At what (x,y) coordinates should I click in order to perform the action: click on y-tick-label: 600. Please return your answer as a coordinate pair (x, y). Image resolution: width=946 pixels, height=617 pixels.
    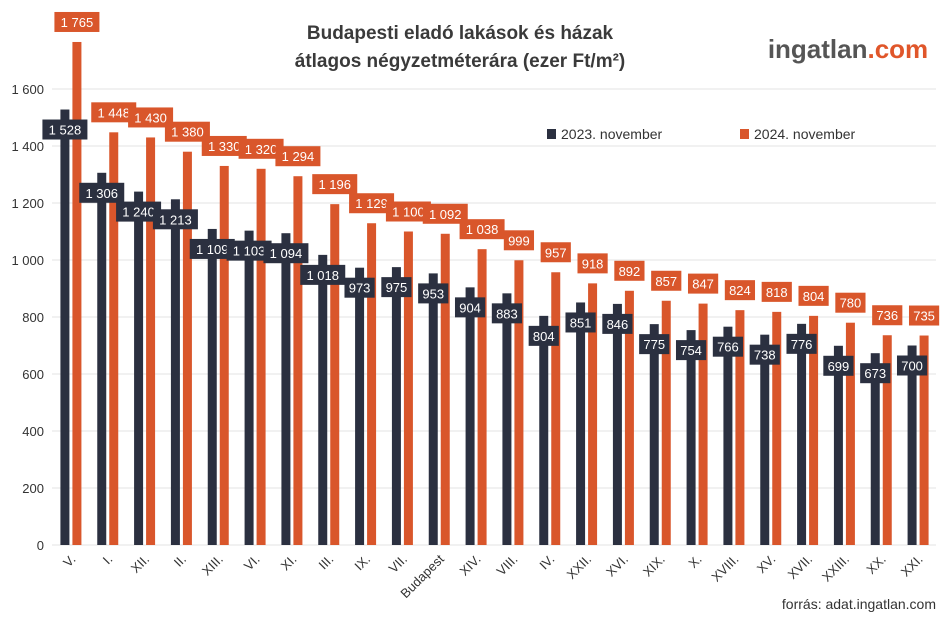
    Looking at the image, I should click on (33, 374).